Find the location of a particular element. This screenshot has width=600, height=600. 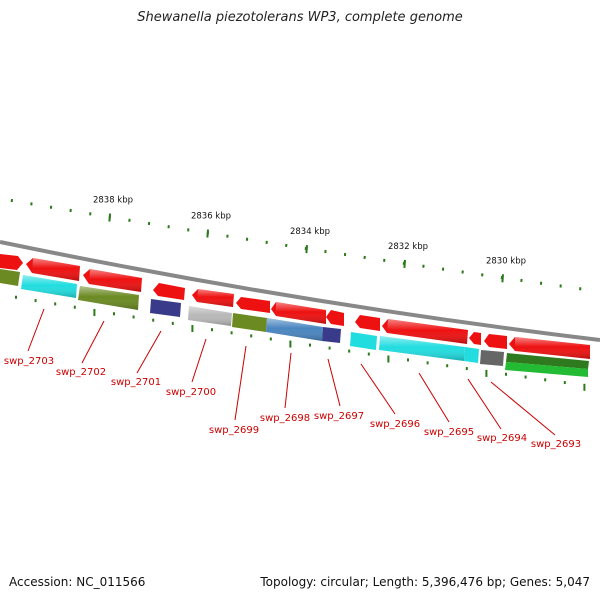

ruler-label: 2832 kbp is located at coordinates (408, 247).